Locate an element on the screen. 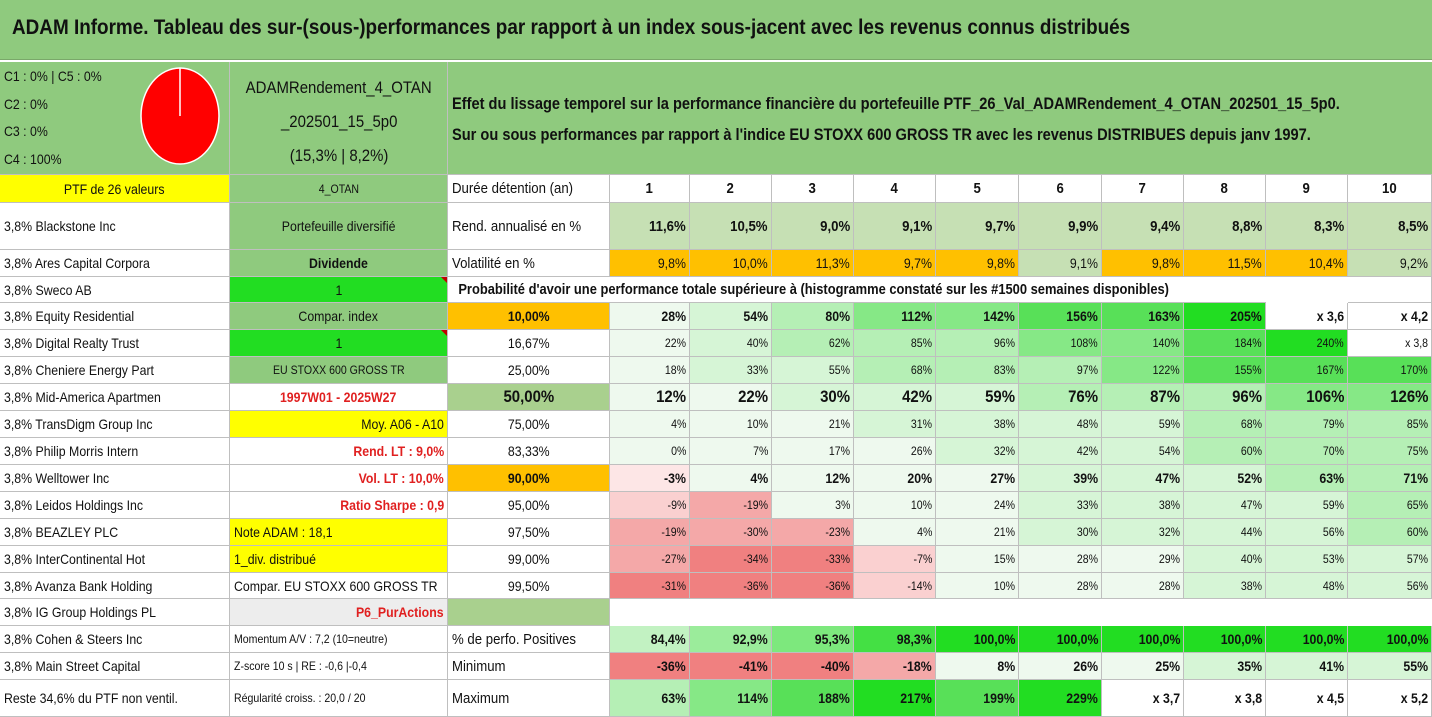 Image resolution: width=1432 pixels, height=717 pixels. info-cell: Rend. LT : 9,0% is located at coordinates (339, 451).